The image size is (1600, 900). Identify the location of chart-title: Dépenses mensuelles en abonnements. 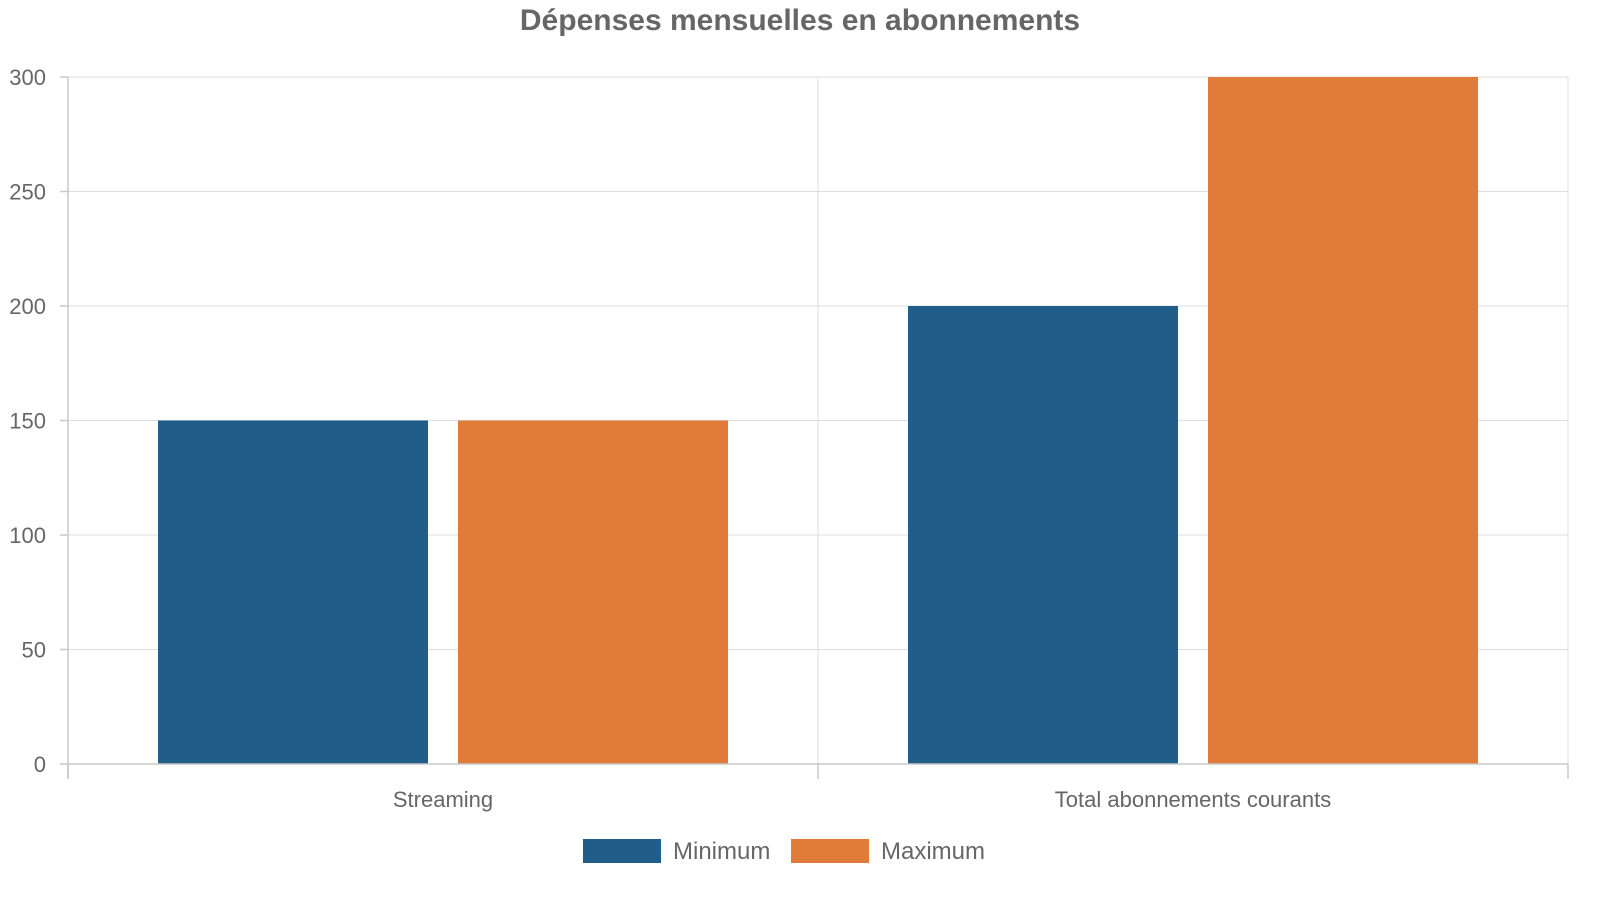
(800, 20).